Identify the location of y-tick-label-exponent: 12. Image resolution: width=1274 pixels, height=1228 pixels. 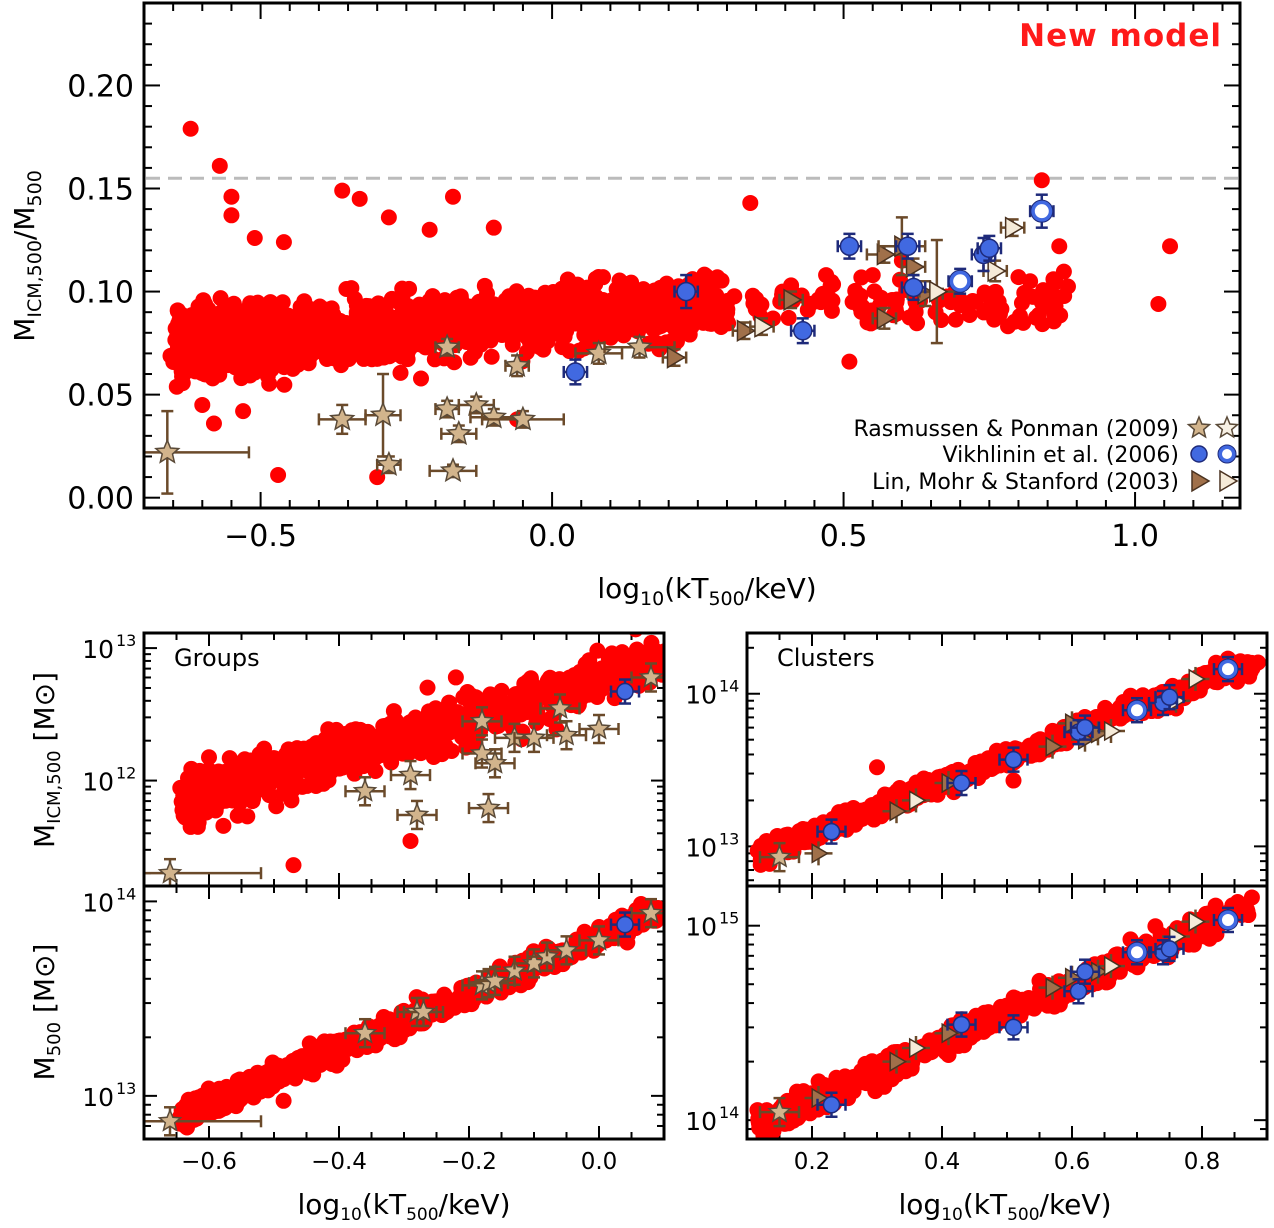
(126, 773).